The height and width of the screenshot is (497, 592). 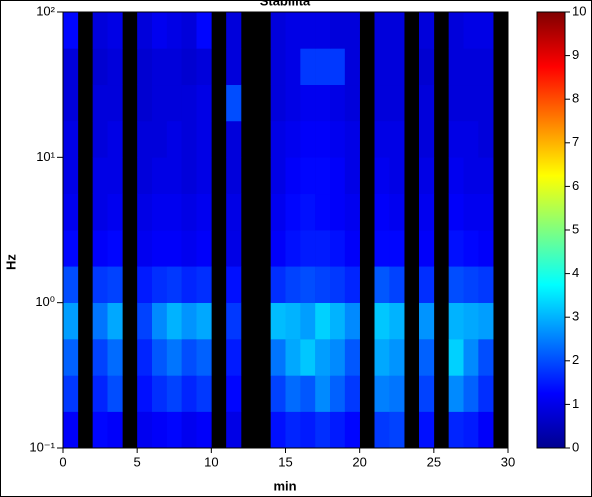 I want to click on y-axis-label: Hz, so click(x=10, y=262).